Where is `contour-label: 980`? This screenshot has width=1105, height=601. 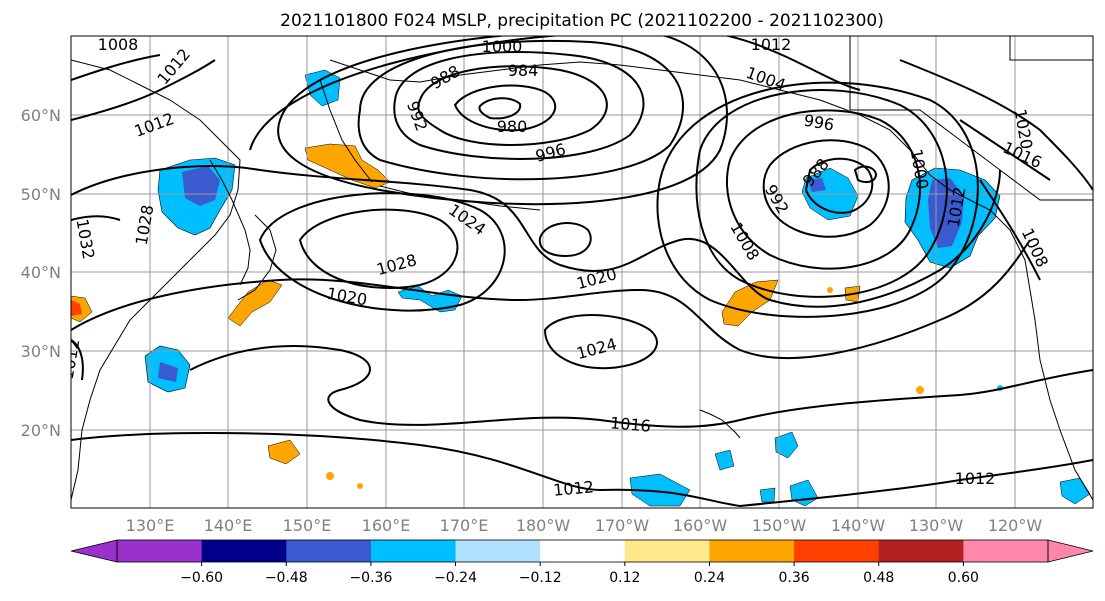 contour-label: 980 is located at coordinates (512, 126).